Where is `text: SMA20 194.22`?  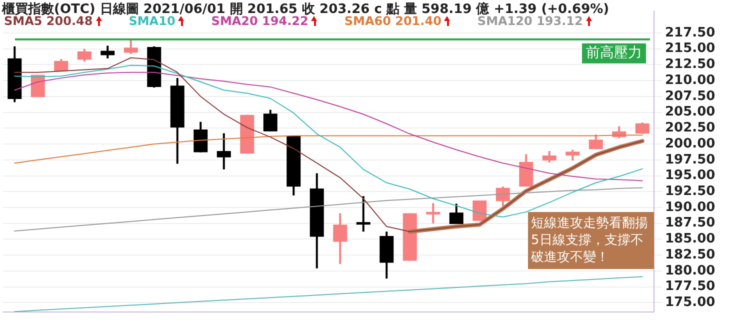
text: SMA20 194.22 is located at coordinates (259, 21).